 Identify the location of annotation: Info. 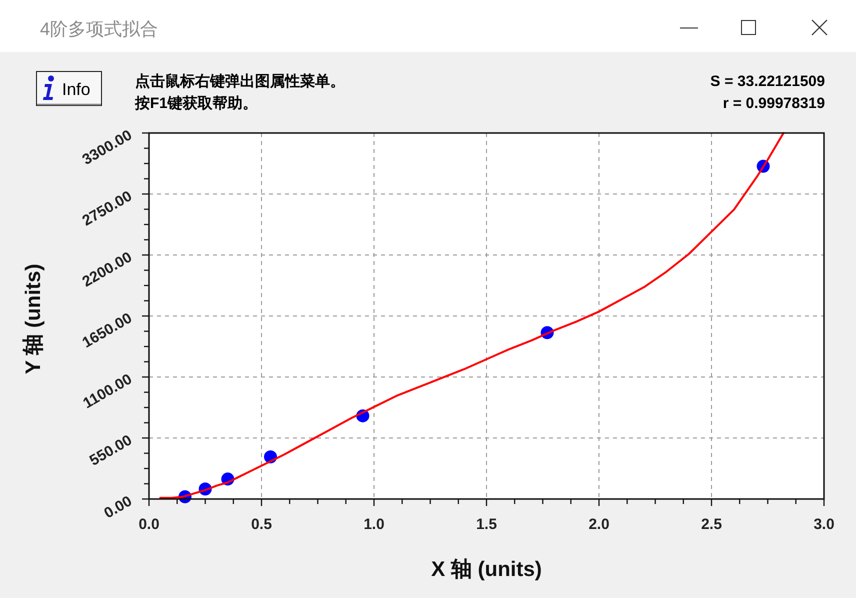
(76, 89).